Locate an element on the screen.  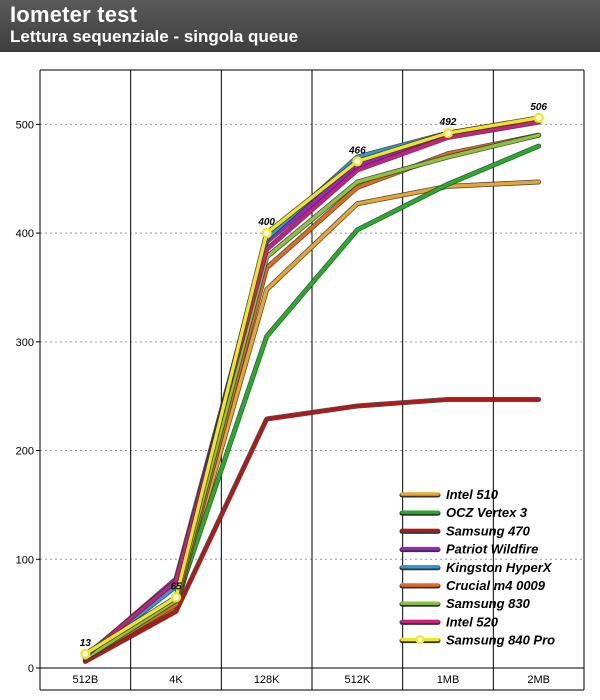
data-label: 13 is located at coordinates (86, 643).